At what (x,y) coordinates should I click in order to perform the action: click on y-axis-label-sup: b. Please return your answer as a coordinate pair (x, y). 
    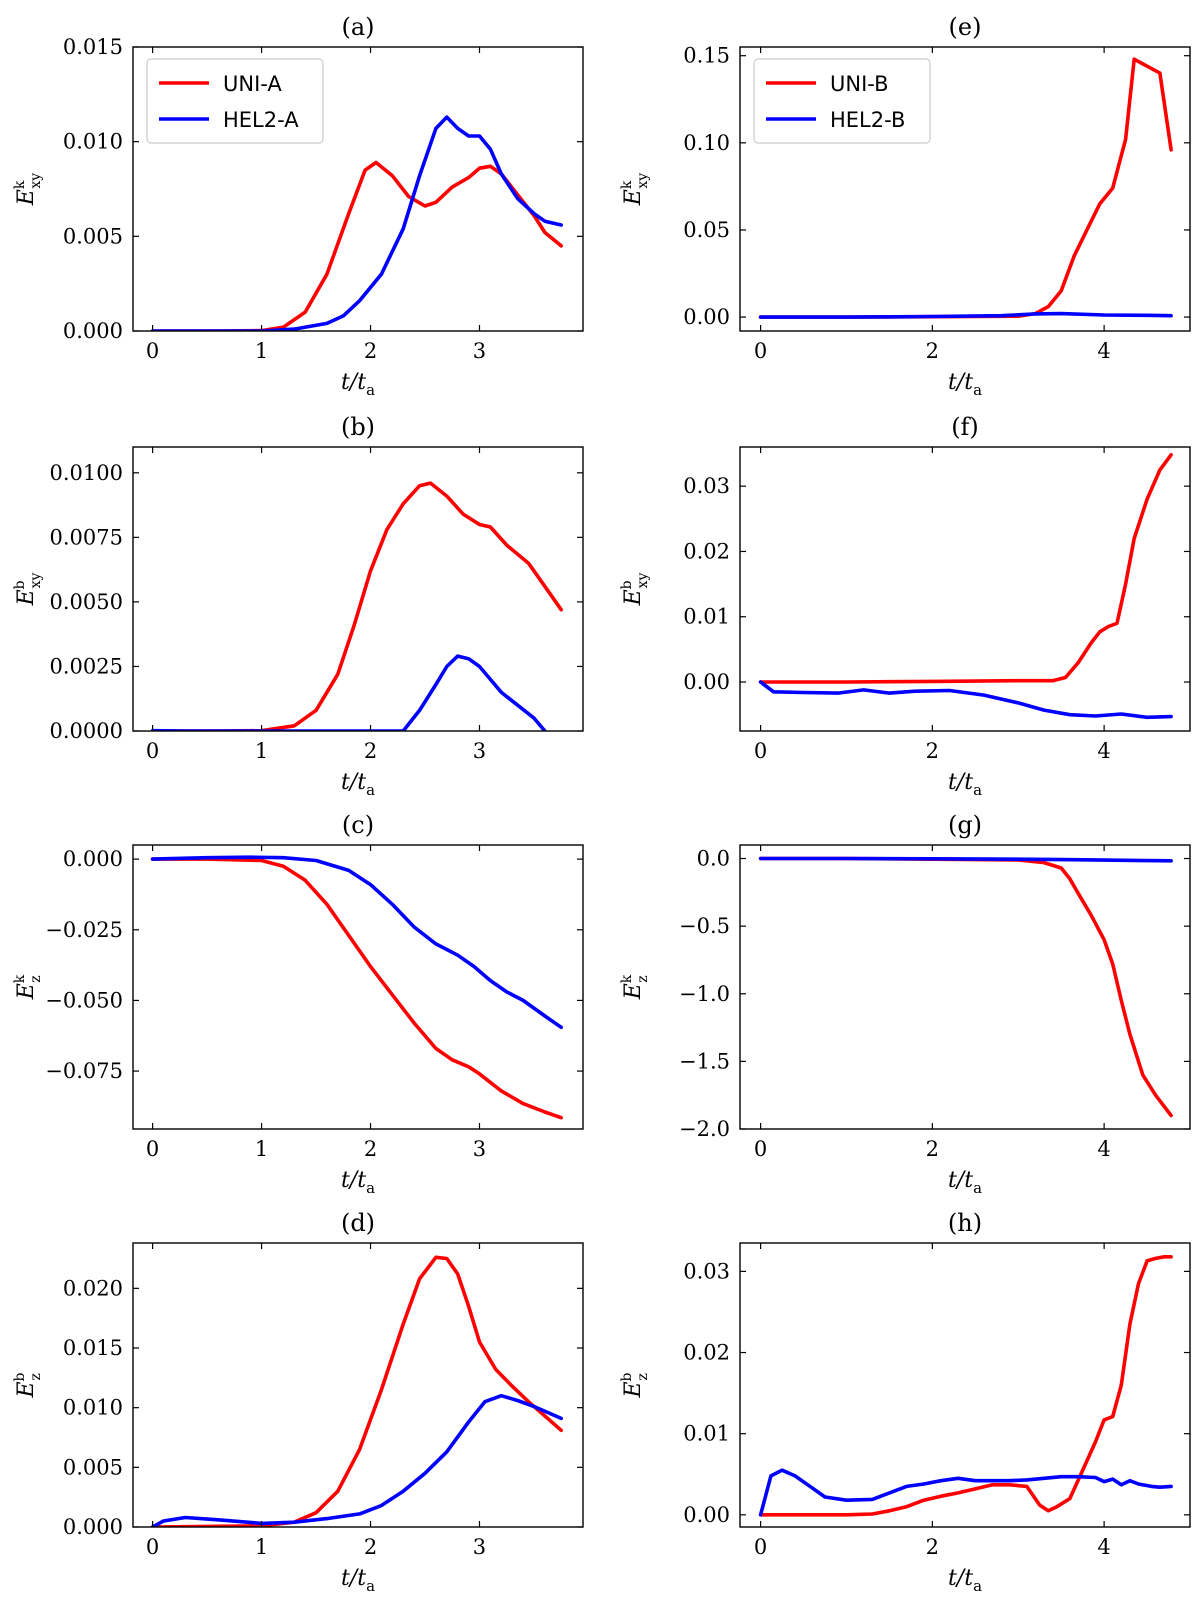
    Looking at the image, I should click on (627, 1376).